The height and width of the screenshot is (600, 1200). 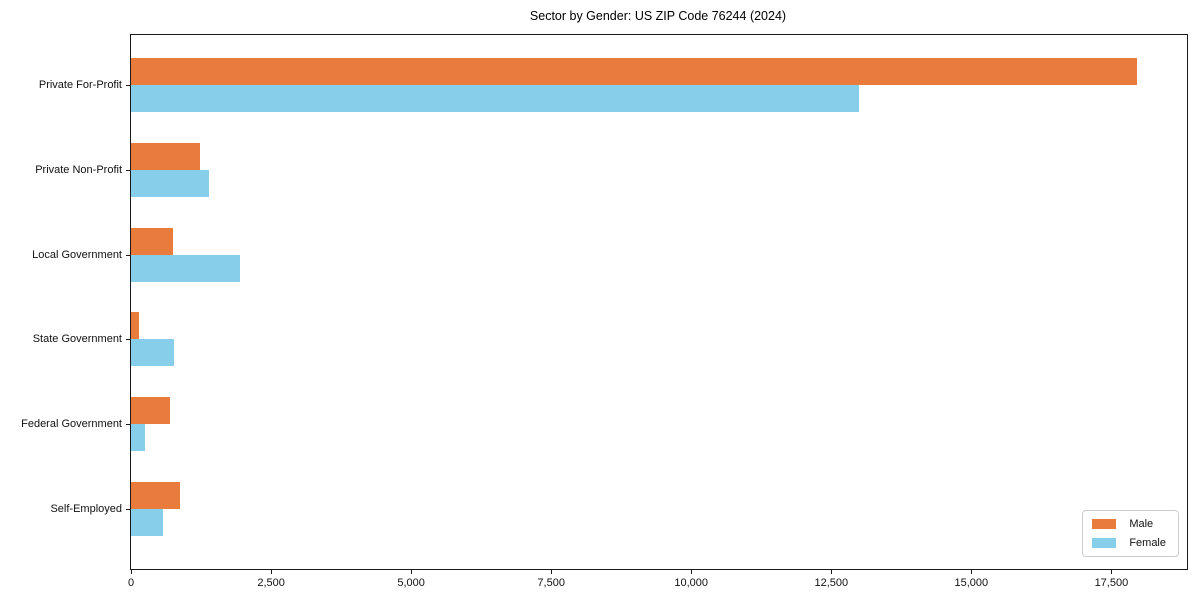 I want to click on legend-item-male: Male, so click(x=1129, y=524).